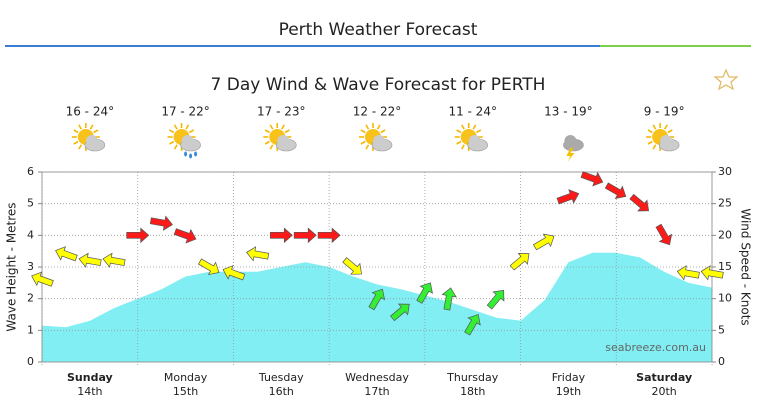 This screenshot has height=420, width=779. Describe the element at coordinates (664, 112) in the screenshot. I see `day-temp: 9 - 19°` at that location.